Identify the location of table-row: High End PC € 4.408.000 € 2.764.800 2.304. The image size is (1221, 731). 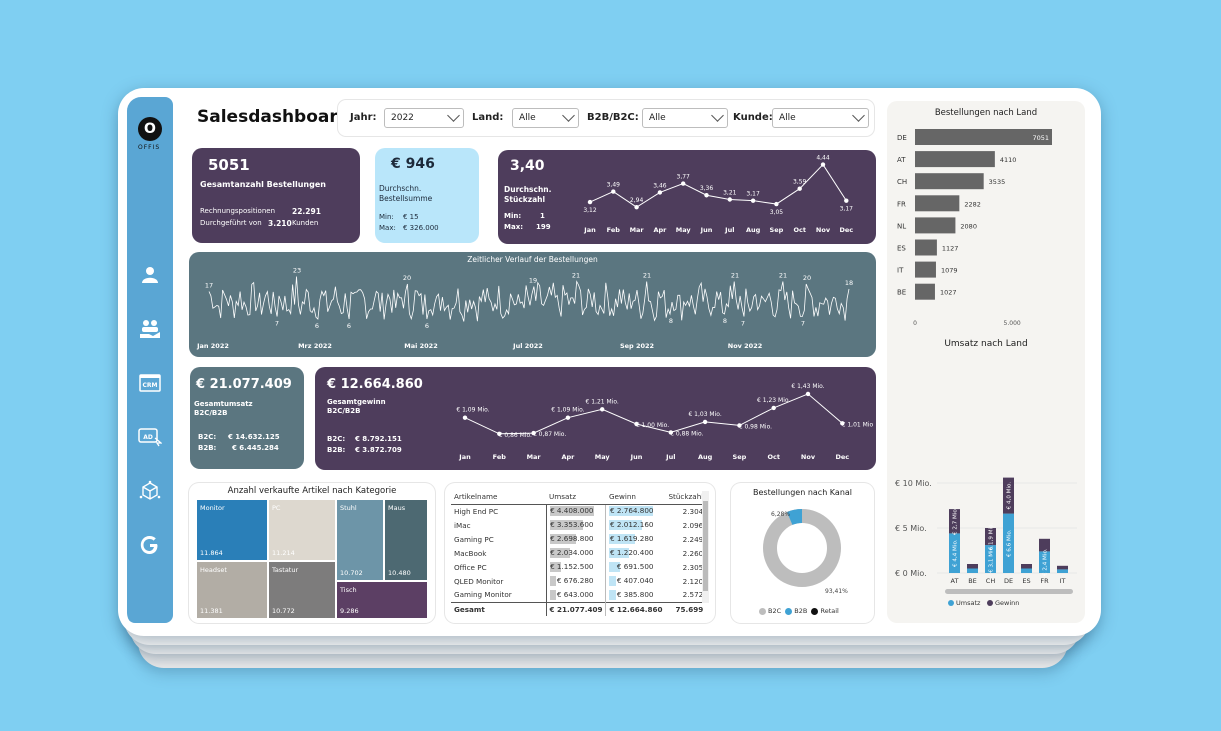
(578, 511).